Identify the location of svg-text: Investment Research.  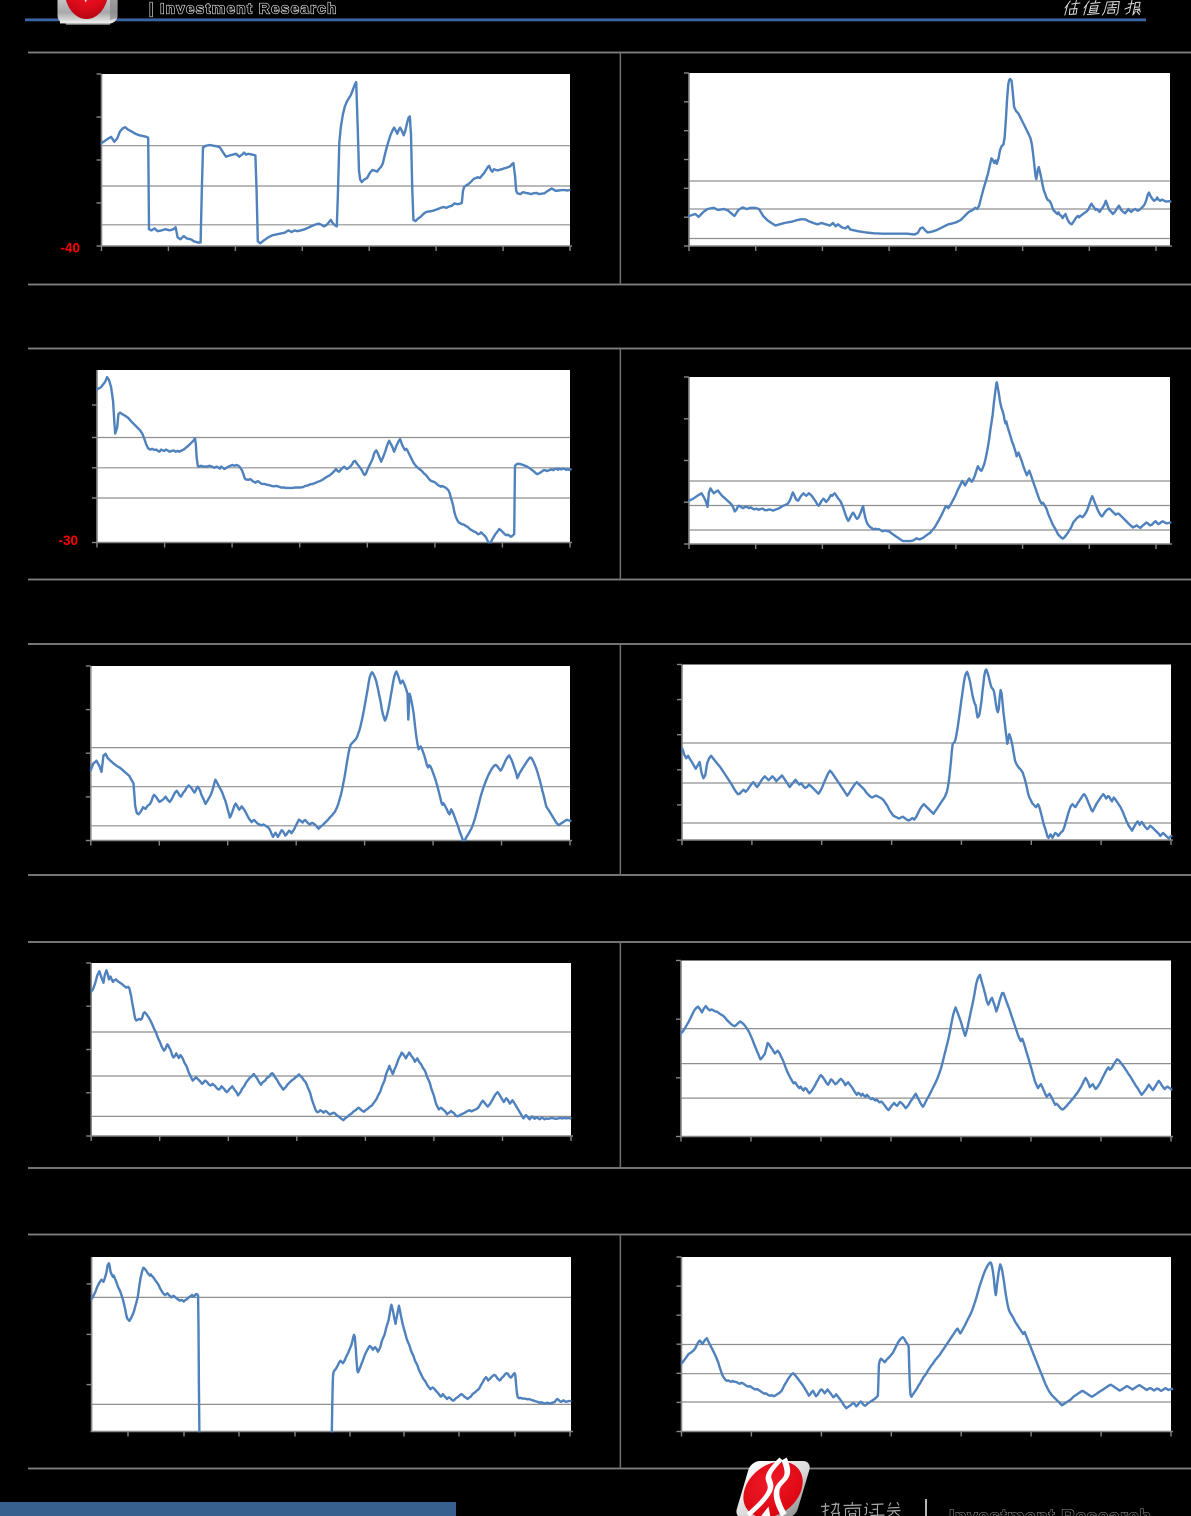
(1050, 1511).